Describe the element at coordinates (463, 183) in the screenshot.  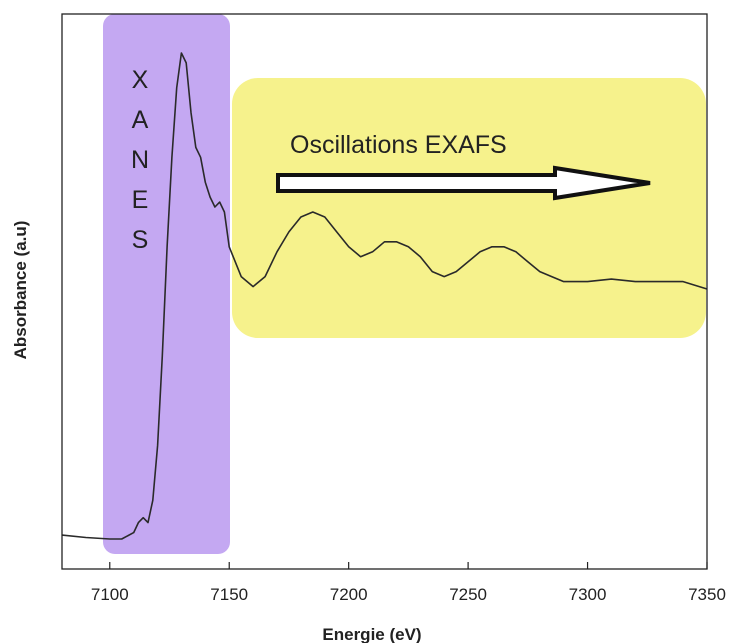
I see `exafs-arrow` at that location.